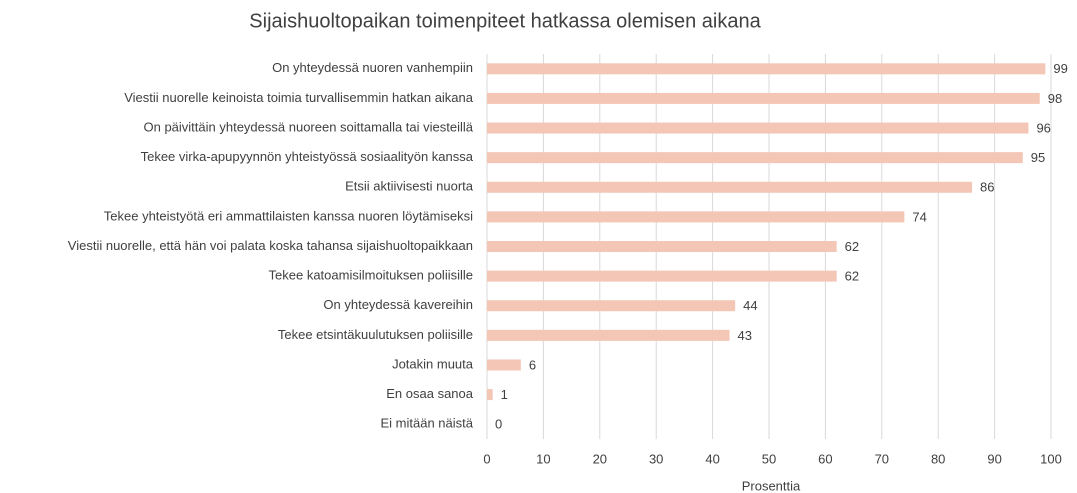 Image resolution: width=1077 pixels, height=493 pixels. Describe the element at coordinates (1060, 68) in the screenshot. I see `data-label: 99` at that location.